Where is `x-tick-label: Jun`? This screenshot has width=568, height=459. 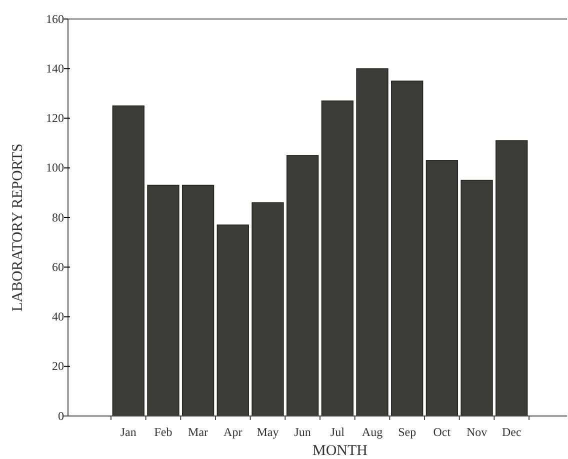 x-tick-label: Jun is located at coordinates (302, 432).